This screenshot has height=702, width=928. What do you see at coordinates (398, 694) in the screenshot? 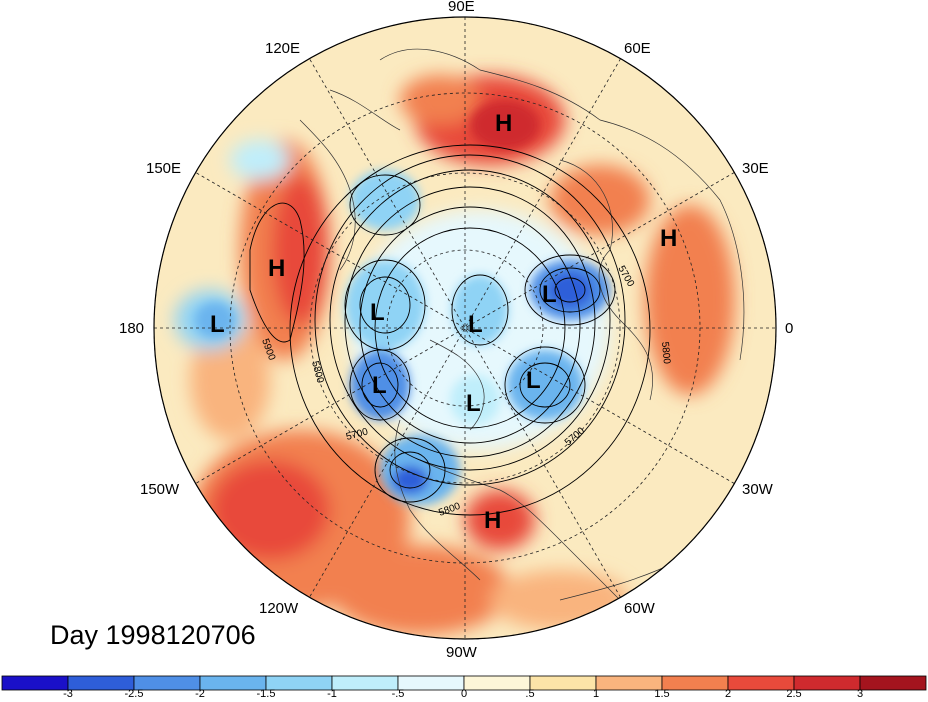
I see `colorbar-tick-label: -.5` at bounding box center [398, 694].